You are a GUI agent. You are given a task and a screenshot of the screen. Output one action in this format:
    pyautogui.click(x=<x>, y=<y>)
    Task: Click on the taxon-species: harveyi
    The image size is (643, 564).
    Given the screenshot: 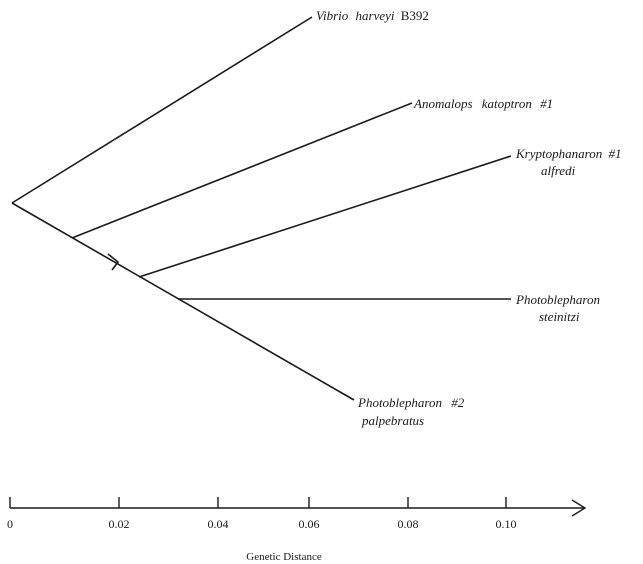 What is the action you would take?
    pyautogui.click(x=375, y=15)
    